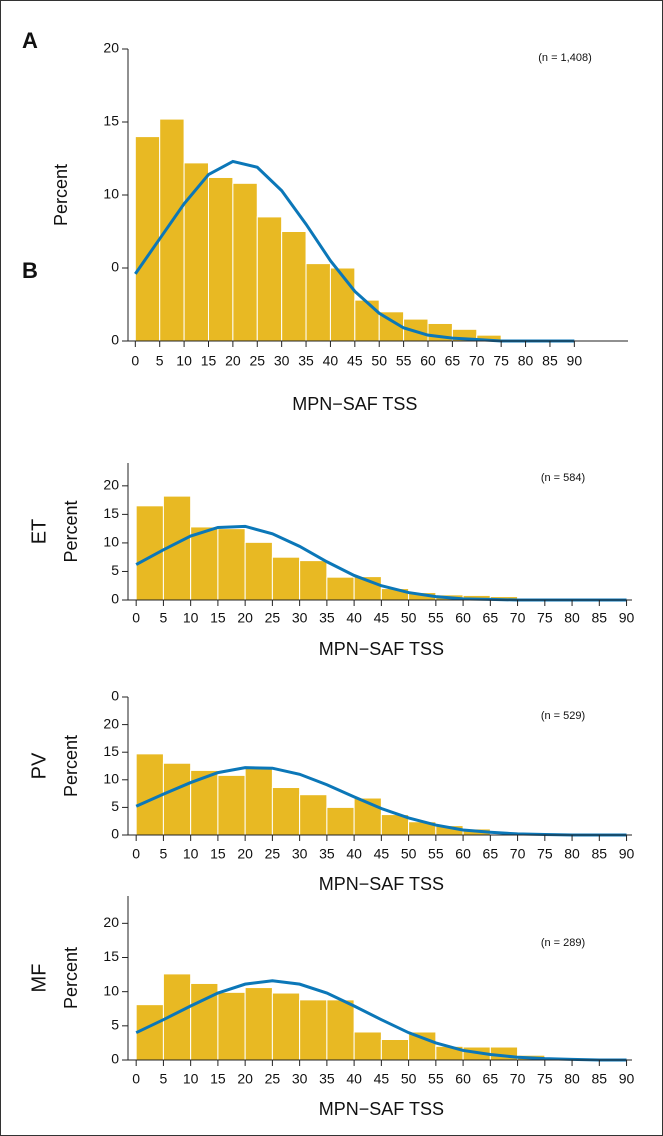 This screenshot has height=1136, width=663. Describe the element at coordinates (563, 716) in the screenshot. I see `annotation: (n = 529)` at that location.